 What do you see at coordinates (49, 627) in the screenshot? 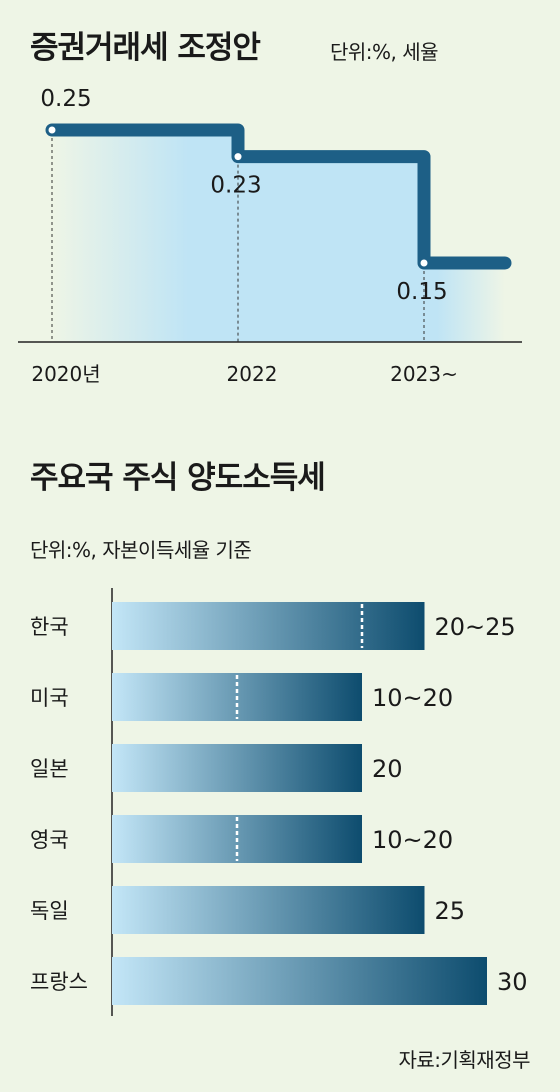
I see `category-label: 한국` at bounding box center [49, 627].